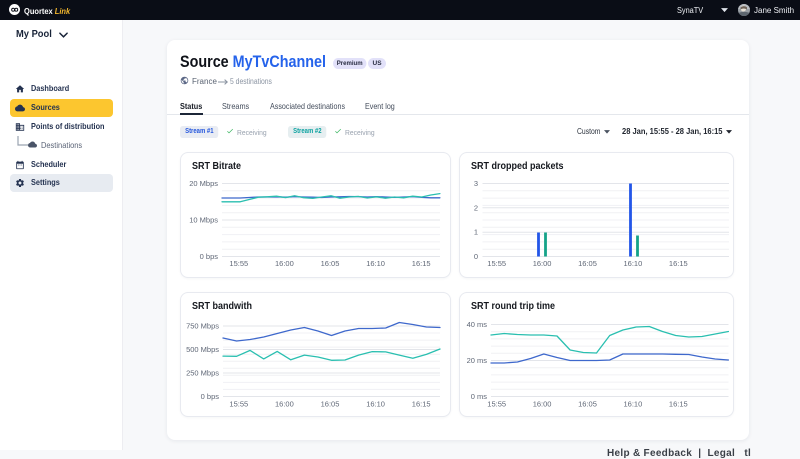 This screenshot has width=800, height=459. What do you see at coordinates (203, 220) in the screenshot?
I see `svg-text: 10 Mbps` at bounding box center [203, 220].